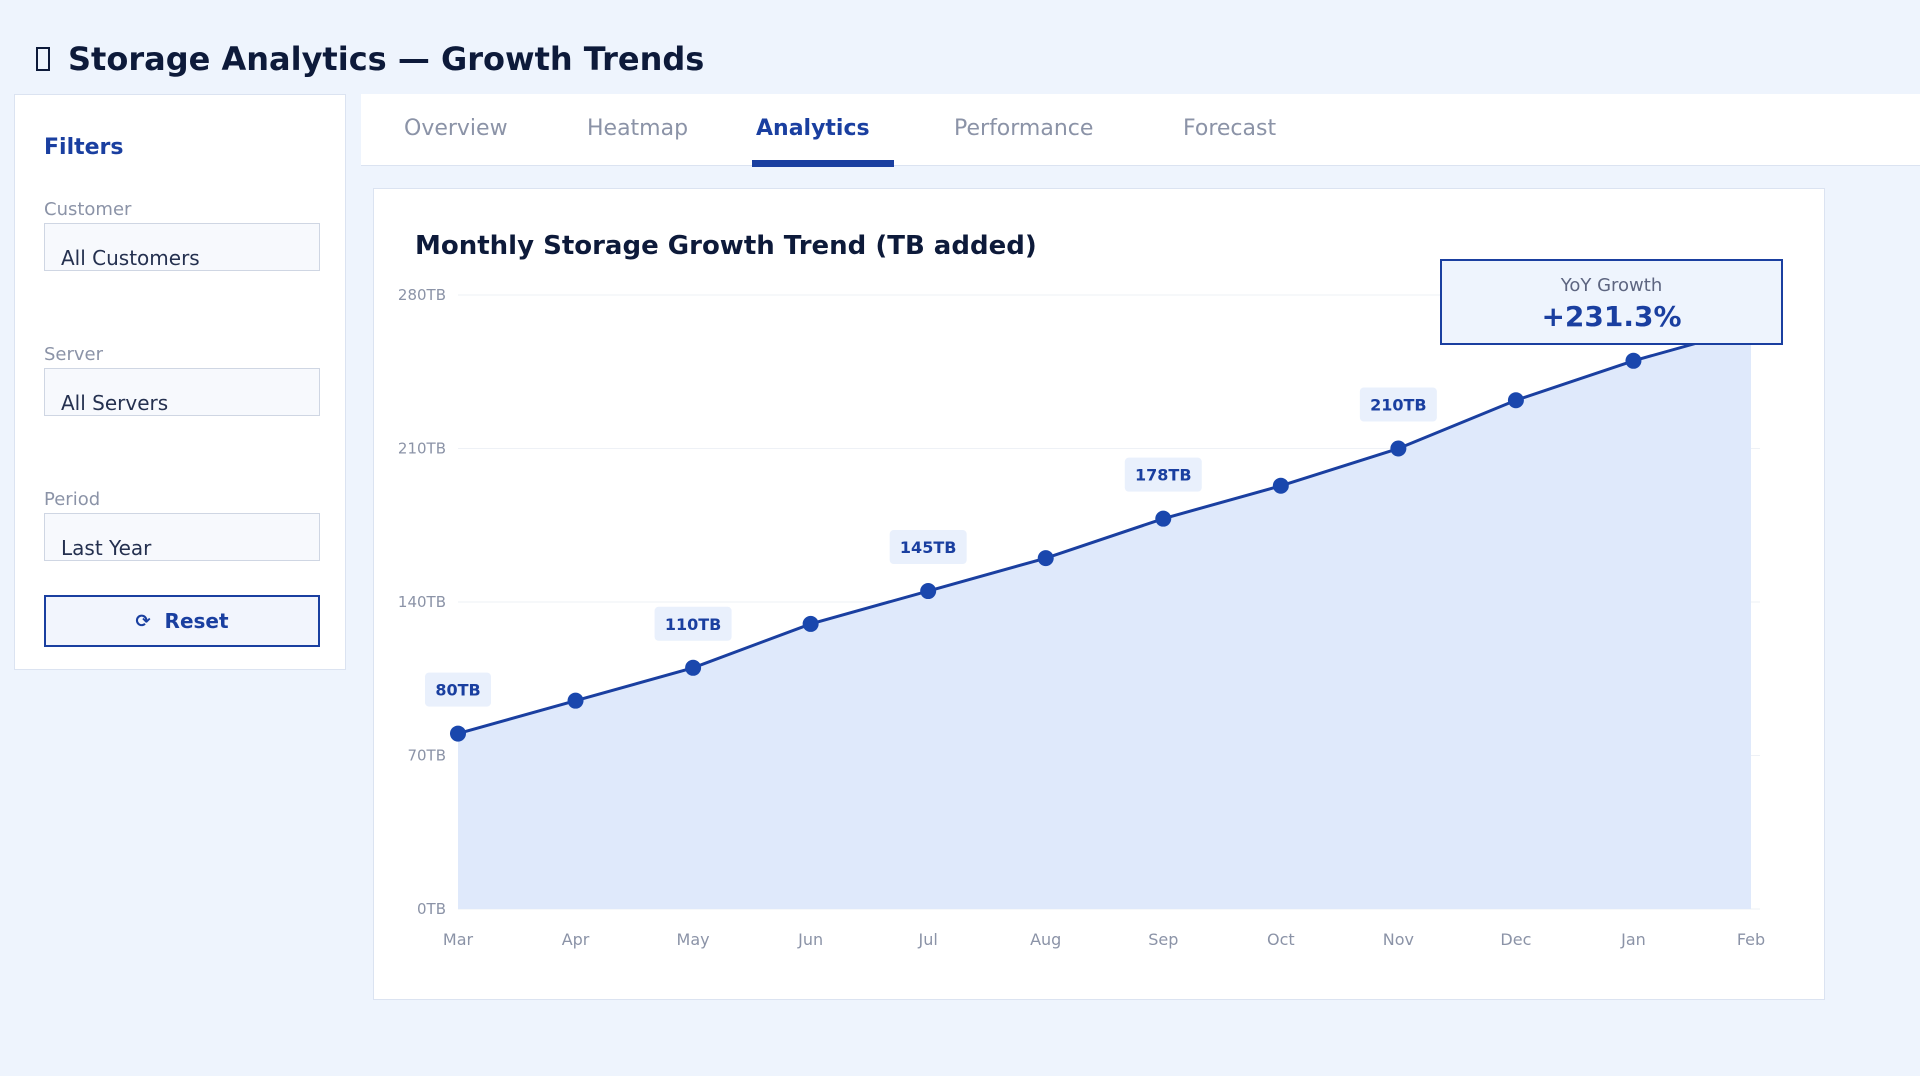 This screenshot has width=1920, height=1076. Describe the element at coordinates (693, 939) in the screenshot. I see `x-tick-label: May` at that location.